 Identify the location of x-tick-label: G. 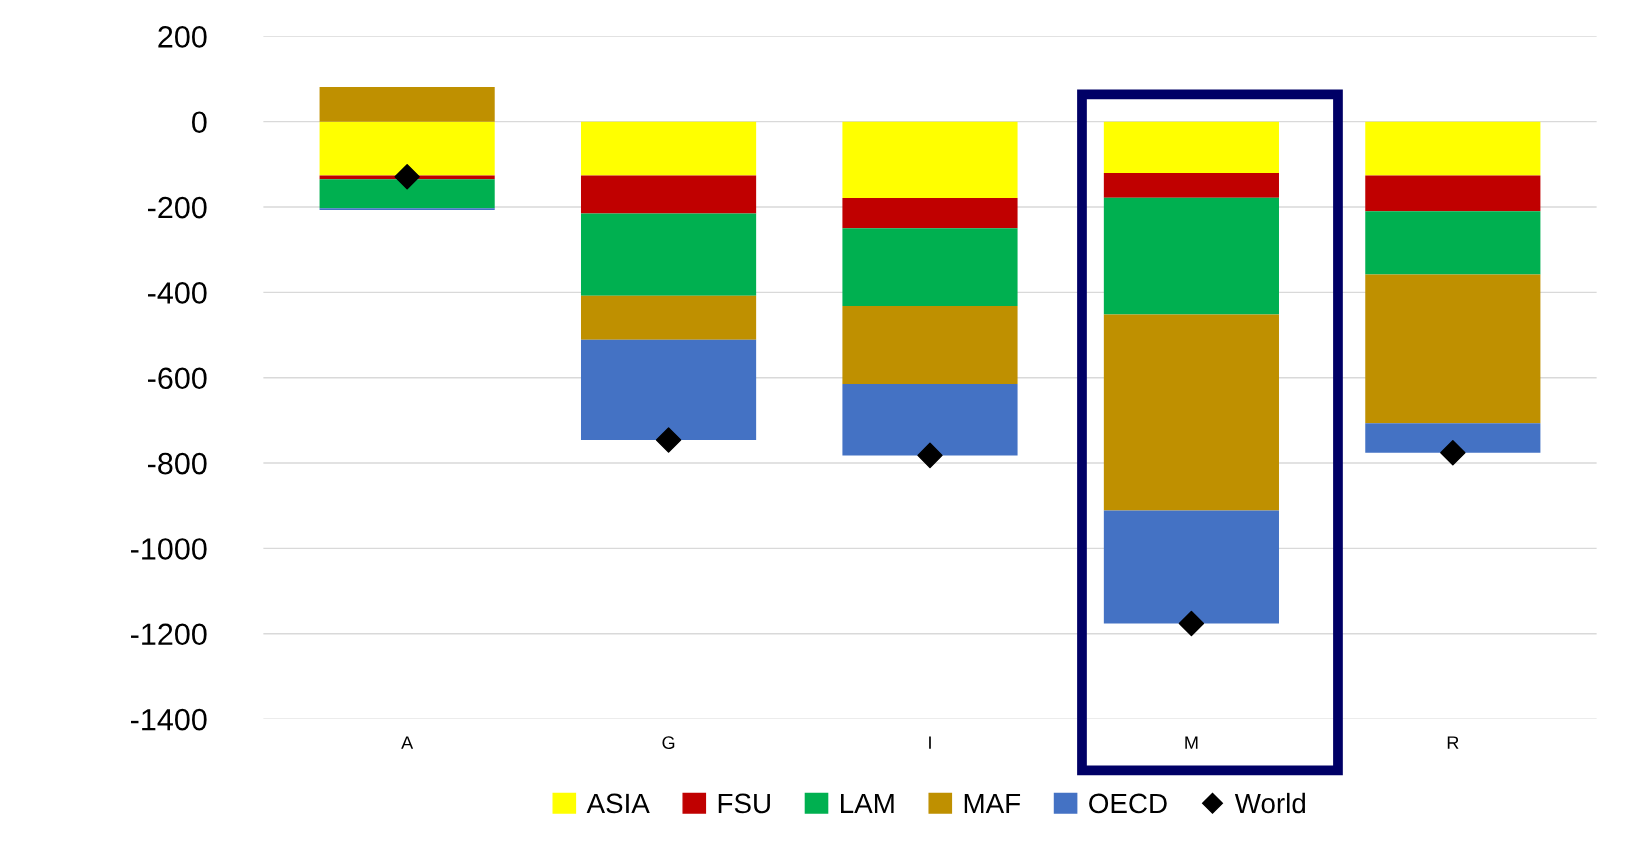
(668, 743).